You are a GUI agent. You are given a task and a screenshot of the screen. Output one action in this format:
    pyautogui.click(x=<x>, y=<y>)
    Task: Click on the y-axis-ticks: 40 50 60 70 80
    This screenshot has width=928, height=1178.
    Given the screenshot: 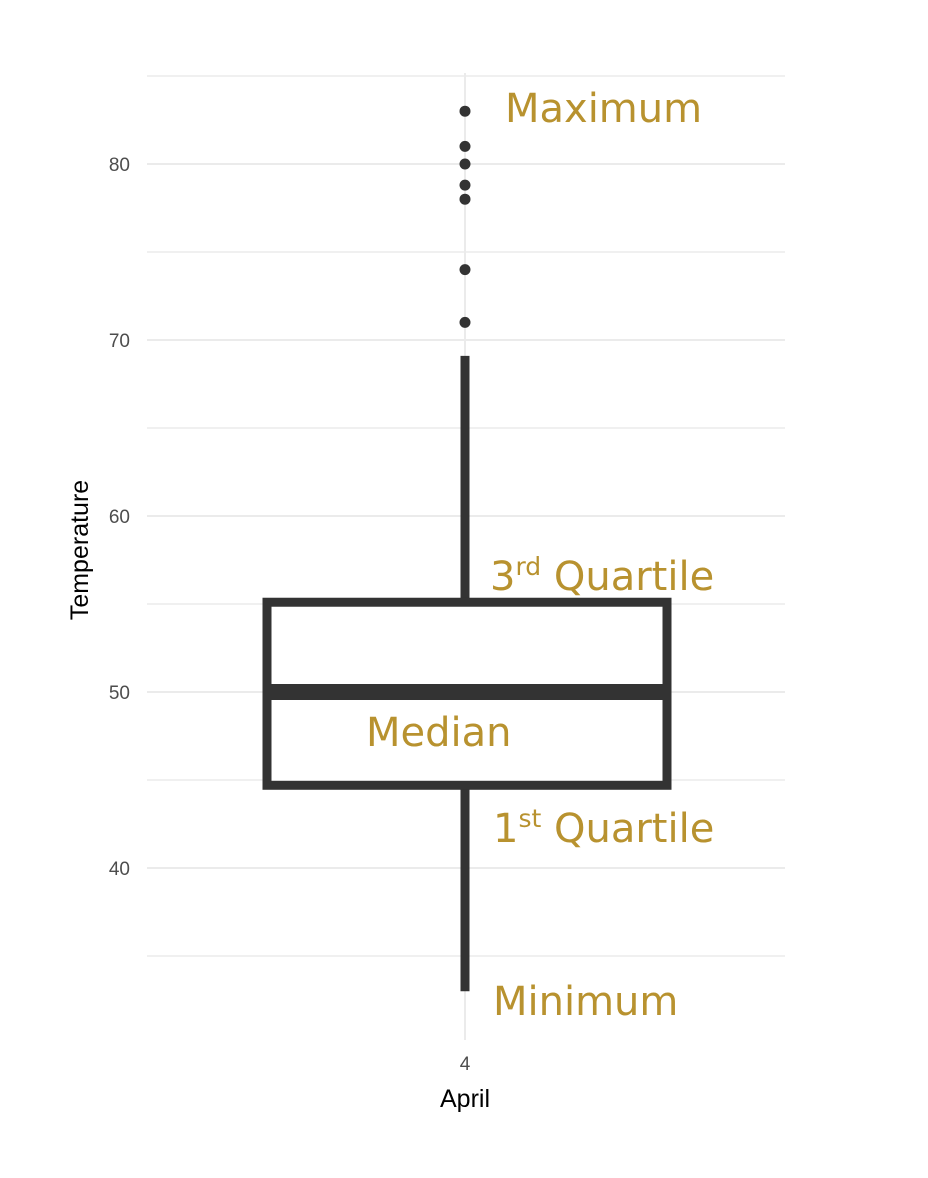 What is the action you would take?
    pyautogui.click(x=119, y=517)
    